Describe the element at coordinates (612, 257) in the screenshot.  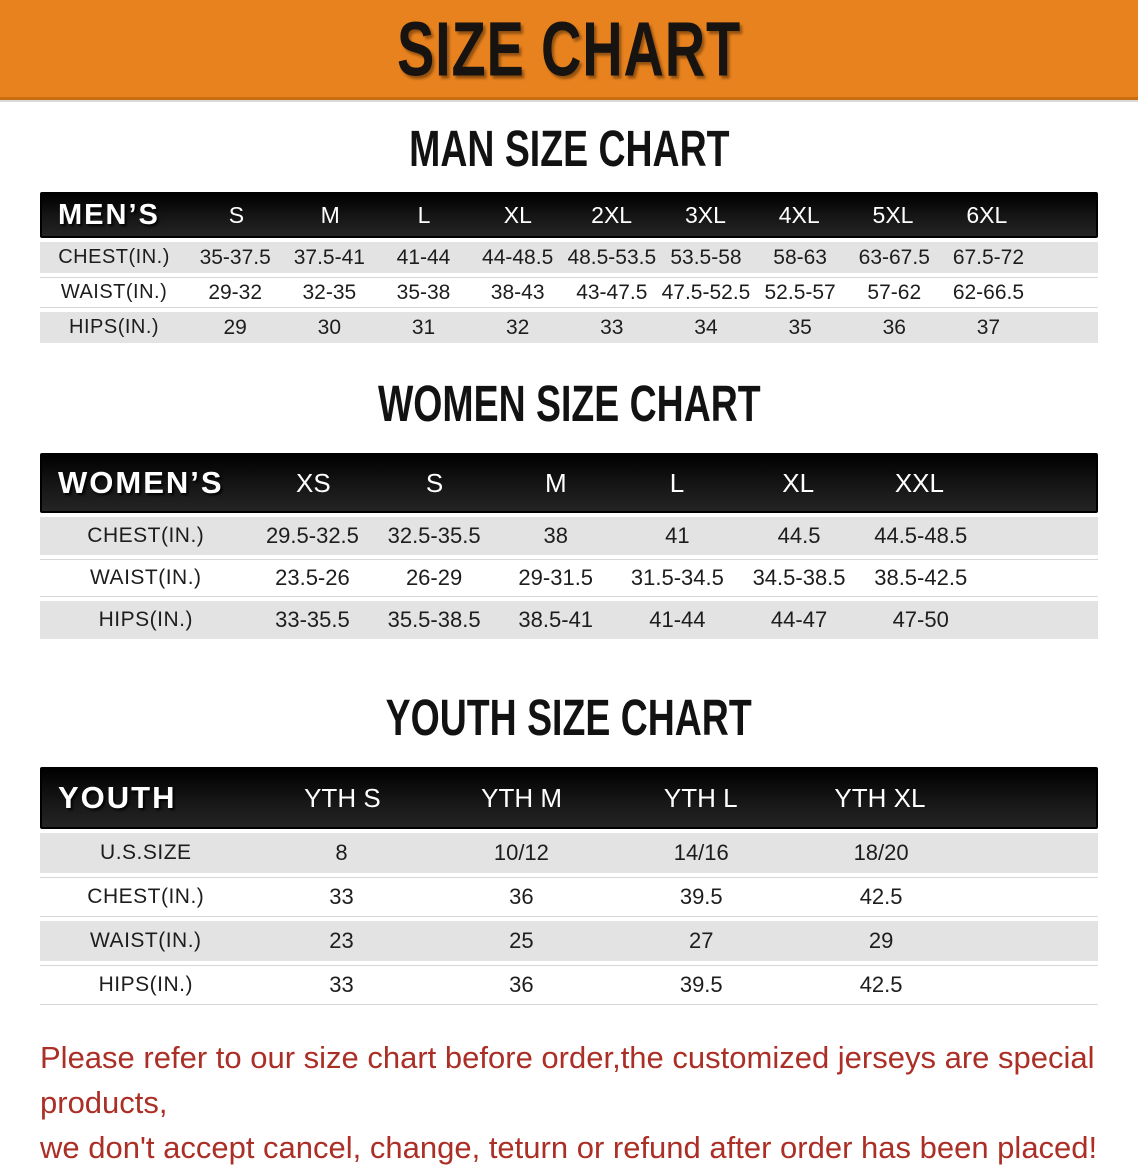
I see `measurement-value-cell: 48.5-53.5` at that location.